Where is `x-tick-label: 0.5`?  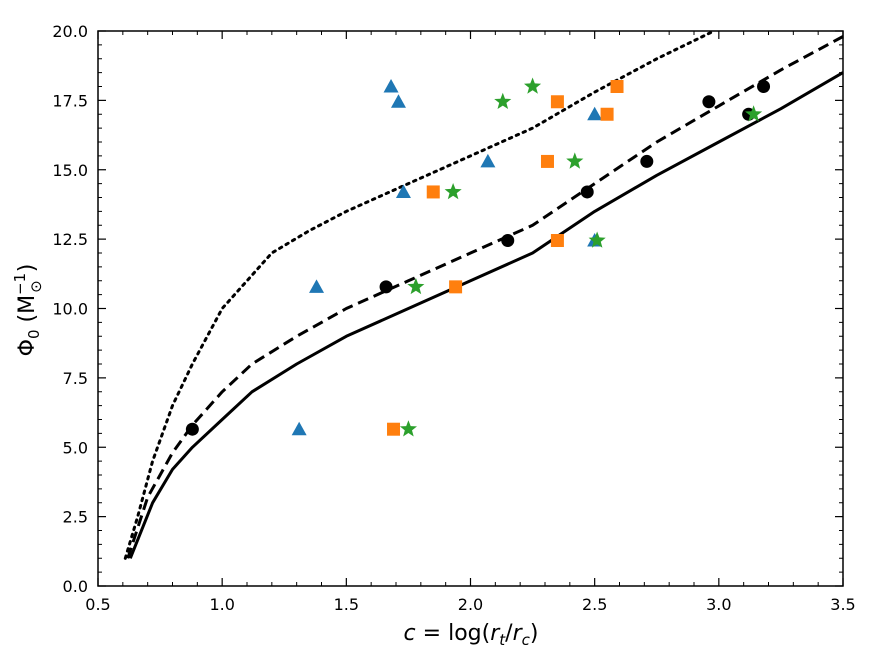
x-tick-label: 0.5 is located at coordinates (97, 604).